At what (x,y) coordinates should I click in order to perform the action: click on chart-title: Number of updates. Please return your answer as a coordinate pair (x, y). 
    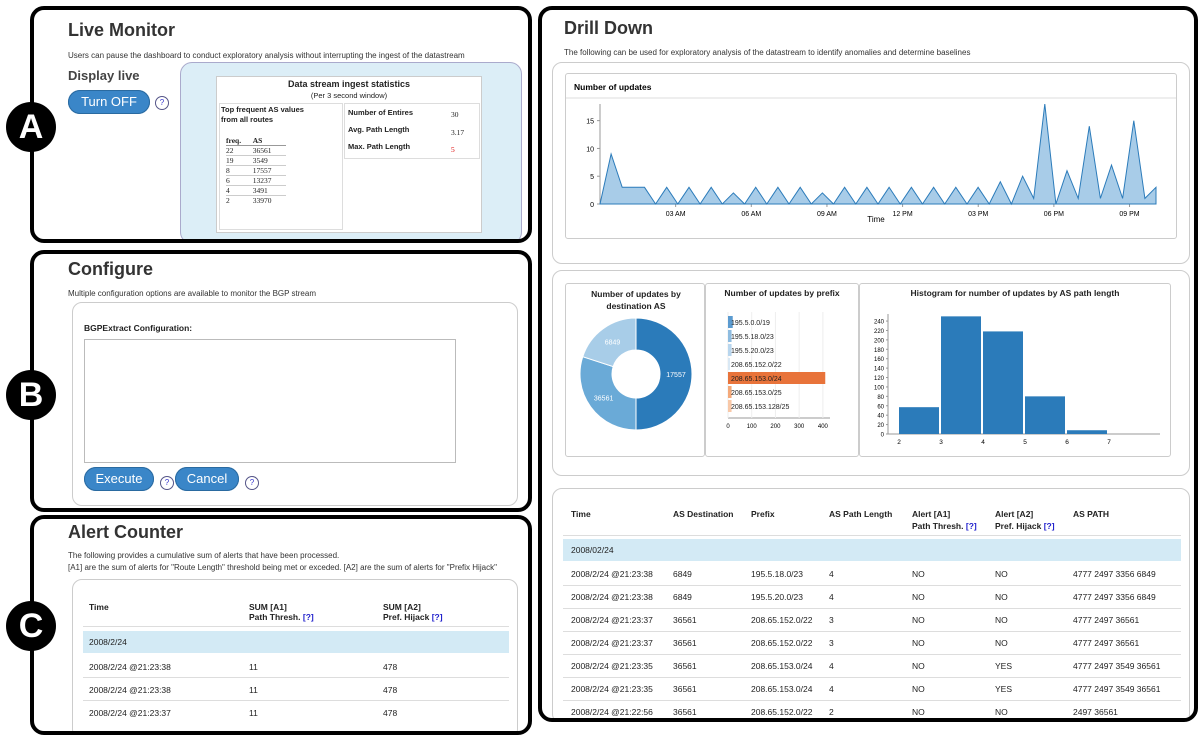
    Looking at the image, I should click on (613, 87).